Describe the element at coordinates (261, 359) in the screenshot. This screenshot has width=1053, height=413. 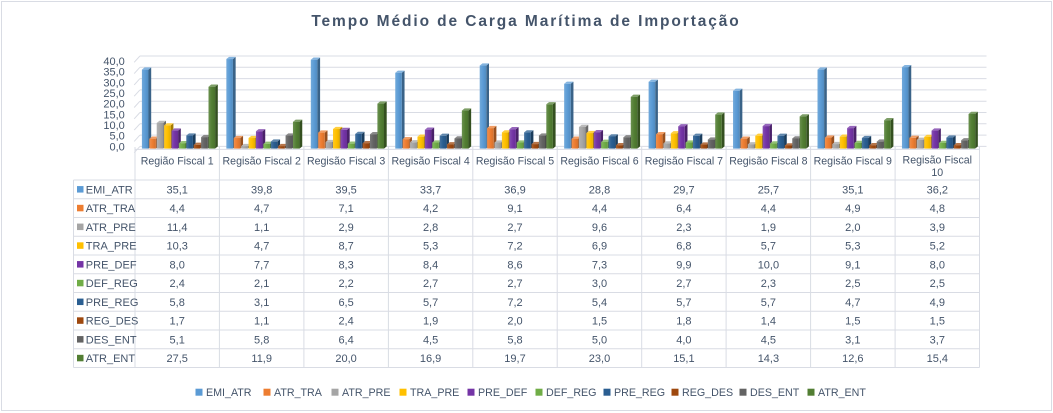
I see `svg-text: 11,9` at that location.